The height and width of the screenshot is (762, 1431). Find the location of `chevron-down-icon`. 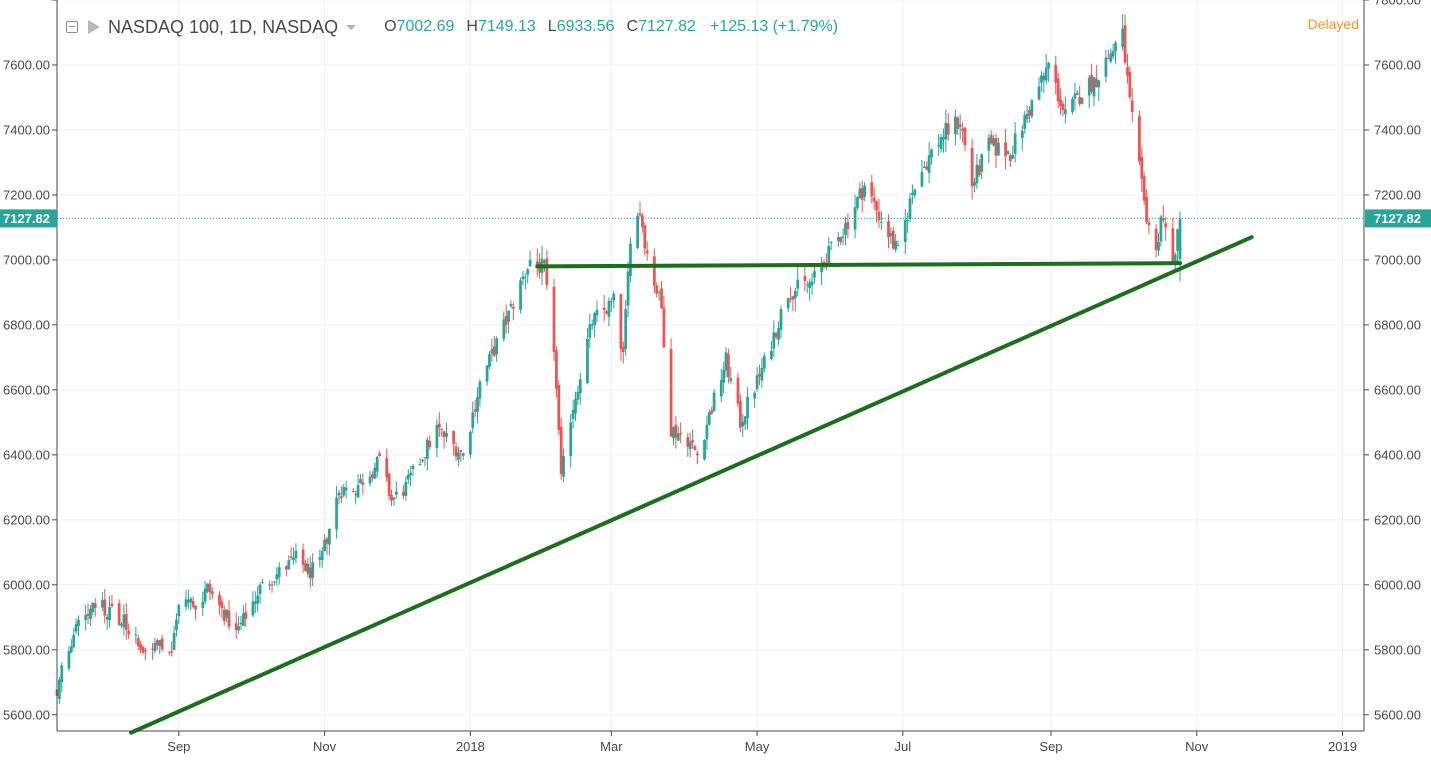

chevron-down-icon is located at coordinates (351, 27).